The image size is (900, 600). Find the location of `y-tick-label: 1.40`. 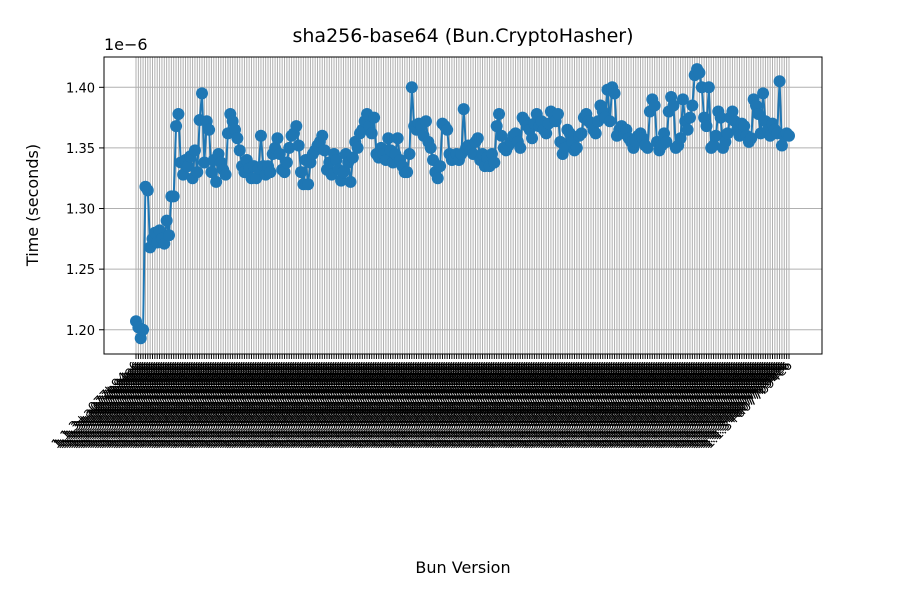

y-tick-label: 1.40 is located at coordinates (80, 88).